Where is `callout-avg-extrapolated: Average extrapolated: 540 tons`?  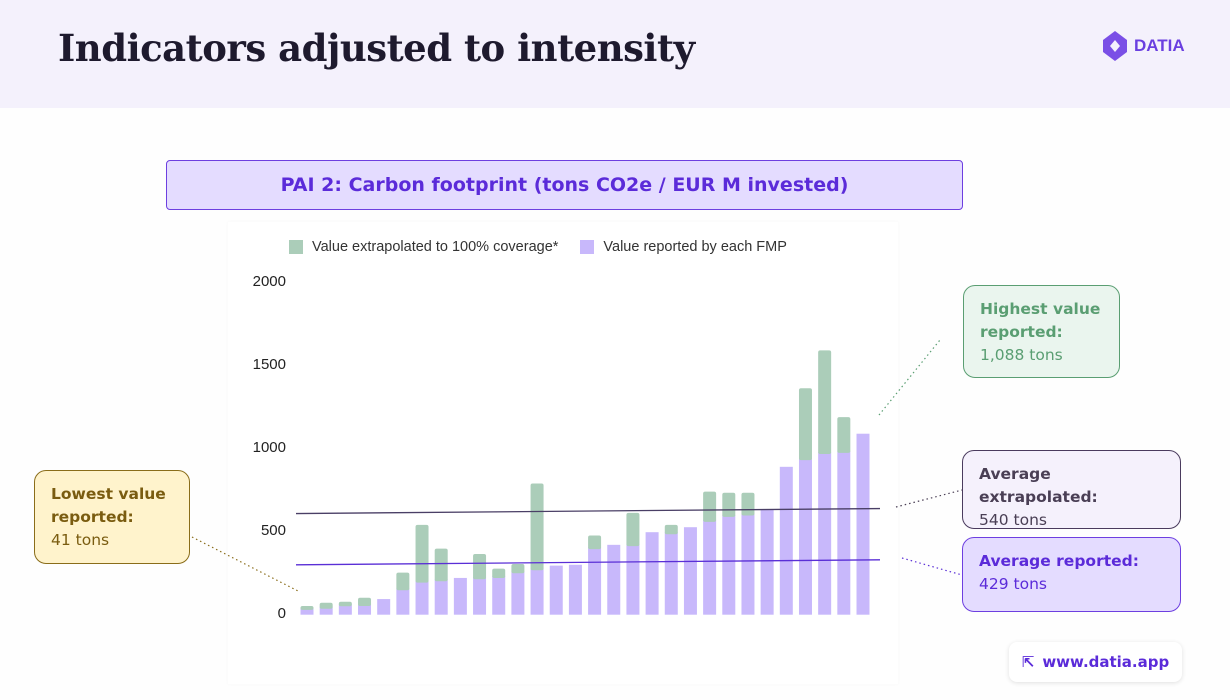 callout-avg-extrapolated: Average extrapolated: 540 tons is located at coordinates (1071, 489).